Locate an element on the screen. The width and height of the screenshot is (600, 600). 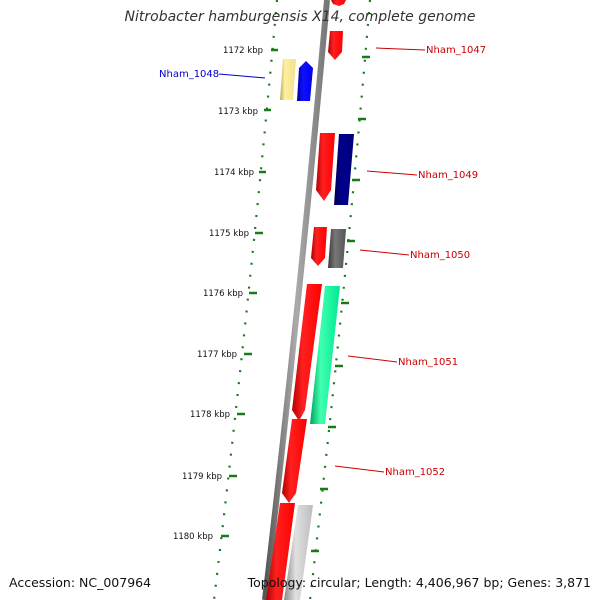
gene-label-nham-1048: Nham_1048 is located at coordinates (189, 74).